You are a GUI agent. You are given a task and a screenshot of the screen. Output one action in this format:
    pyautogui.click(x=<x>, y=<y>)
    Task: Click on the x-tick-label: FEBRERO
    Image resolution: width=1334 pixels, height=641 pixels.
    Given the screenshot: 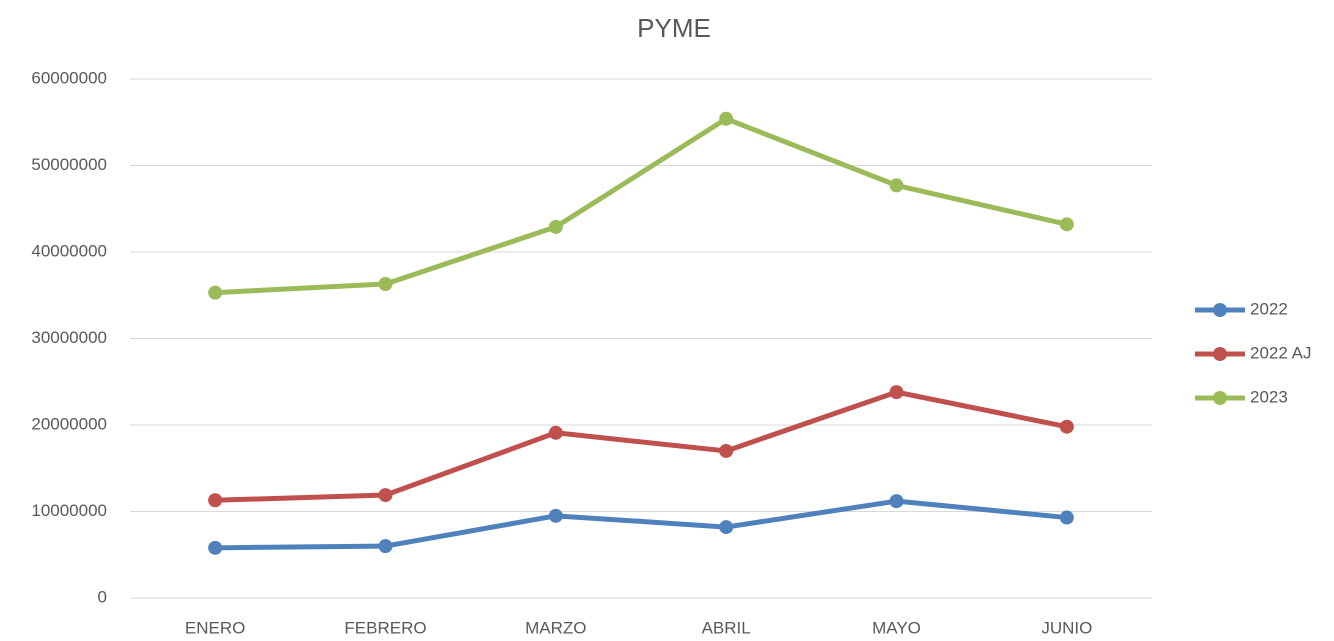 What is the action you would take?
    pyautogui.click(x=385, y=627)
    